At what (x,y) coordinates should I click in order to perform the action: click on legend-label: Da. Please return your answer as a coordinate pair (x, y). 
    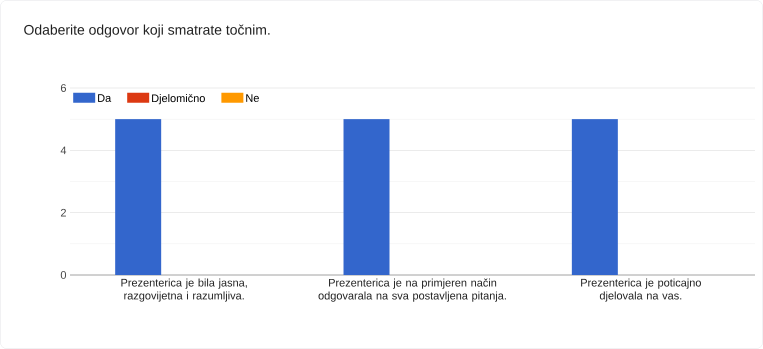
    Looking at the image, I should click on (105, 98).